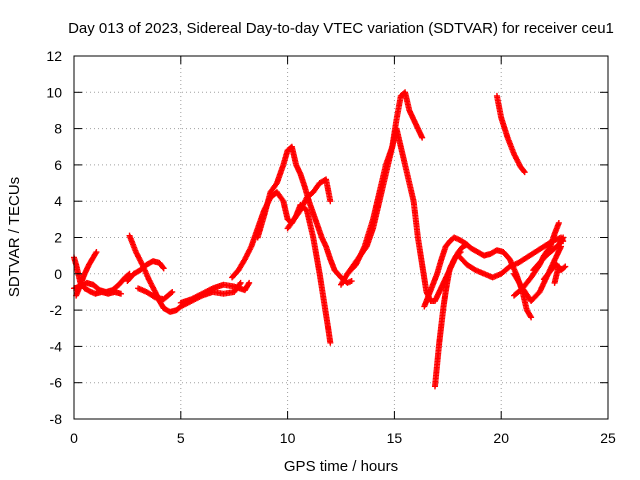 The height and width of the screenshot is (480, 640). I want to click on series-t19, so click(548, 254).